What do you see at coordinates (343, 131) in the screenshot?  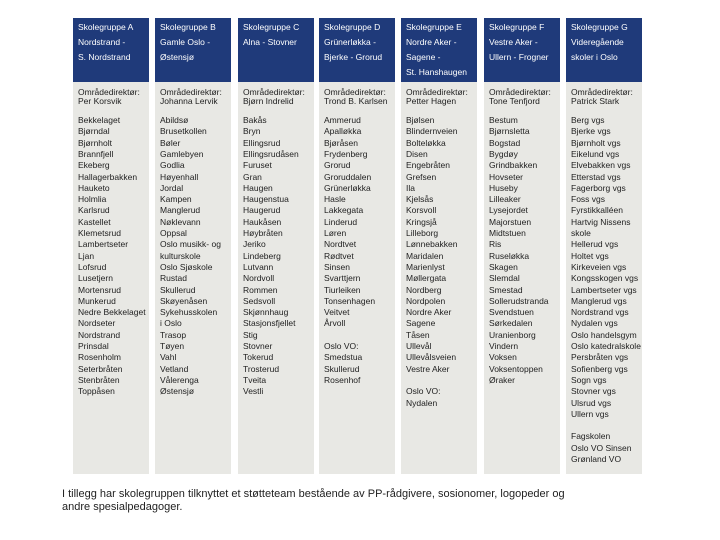 I see `school: Apalløkka` at bounding box center [343, 131].